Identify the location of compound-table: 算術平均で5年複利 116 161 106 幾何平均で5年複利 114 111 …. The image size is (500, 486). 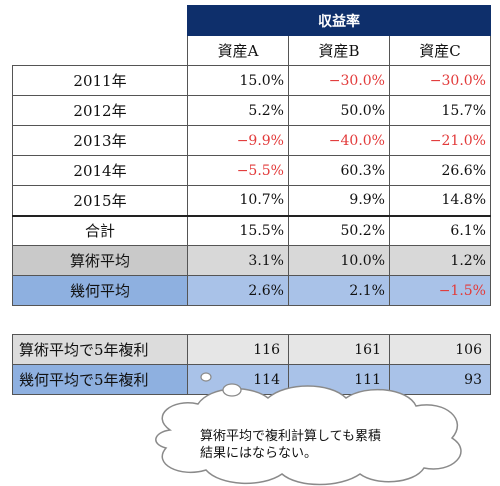
(251, 364).